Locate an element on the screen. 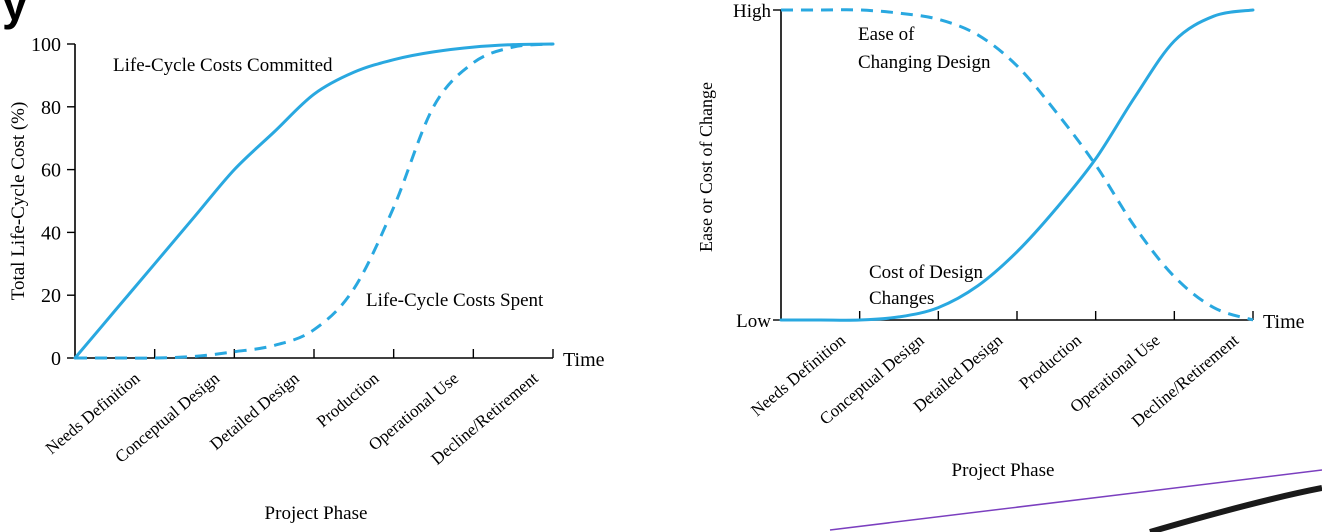 The width and height of the screenshot is (1322, 532). c1-y-tick-label-100: 100 is located at coordinates (46, 45).